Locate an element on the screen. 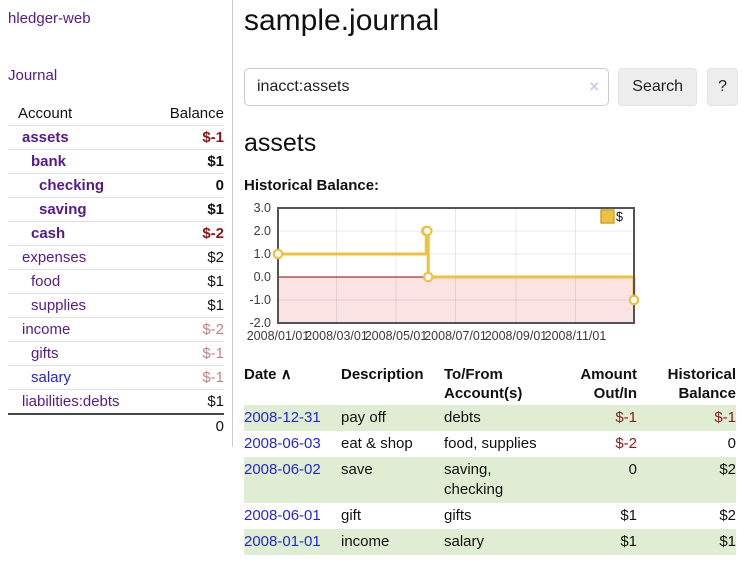 The height and width of the screenshot is (582, 742). transaction-accounts: gifts is located at coordinates (458, 515).